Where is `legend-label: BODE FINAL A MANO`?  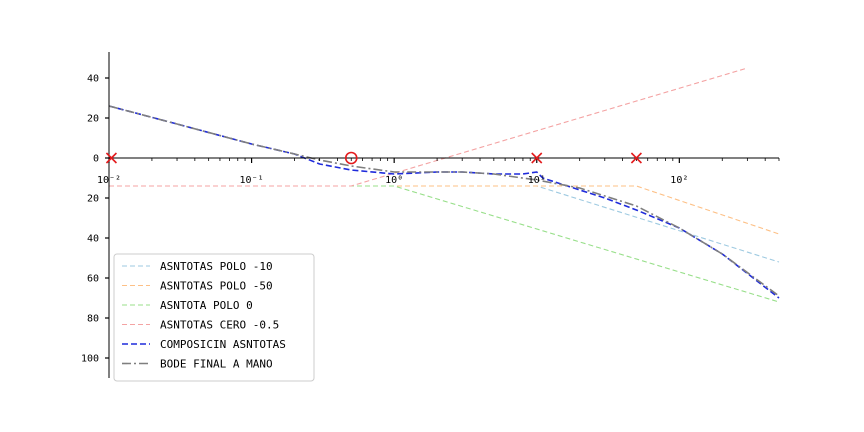 legend-label: BODE FINAL A MANO is located at coordinates (216, 364).